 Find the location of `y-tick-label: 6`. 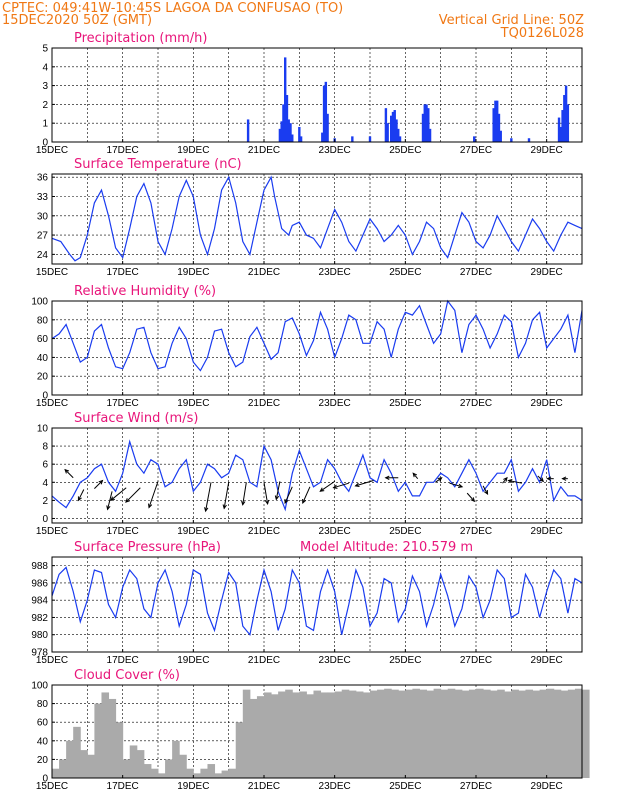

y-tick-label: 6 is located at coordinates (45, 465).